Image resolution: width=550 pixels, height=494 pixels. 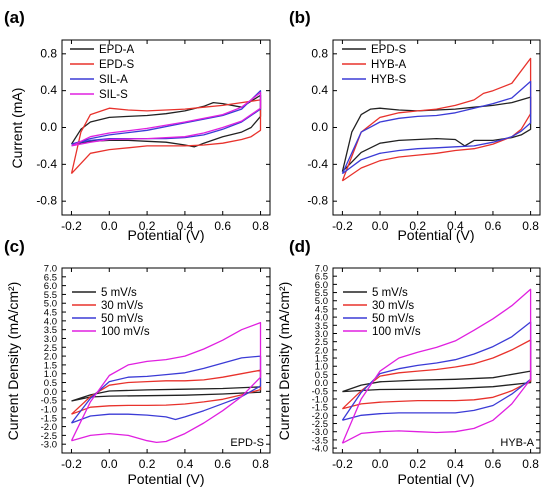 I want to click on legend-label: 100 mV/s, so click(x=125, y=332).